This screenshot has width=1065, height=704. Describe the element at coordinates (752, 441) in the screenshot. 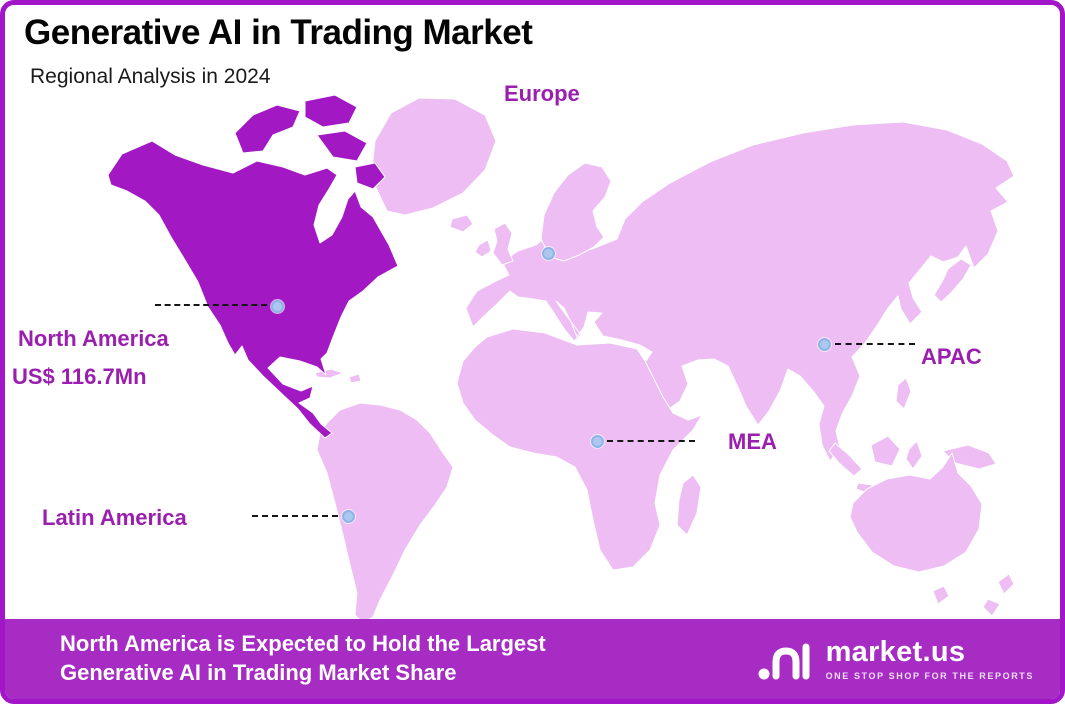

I see `region-label-mea: MEA` at that location.